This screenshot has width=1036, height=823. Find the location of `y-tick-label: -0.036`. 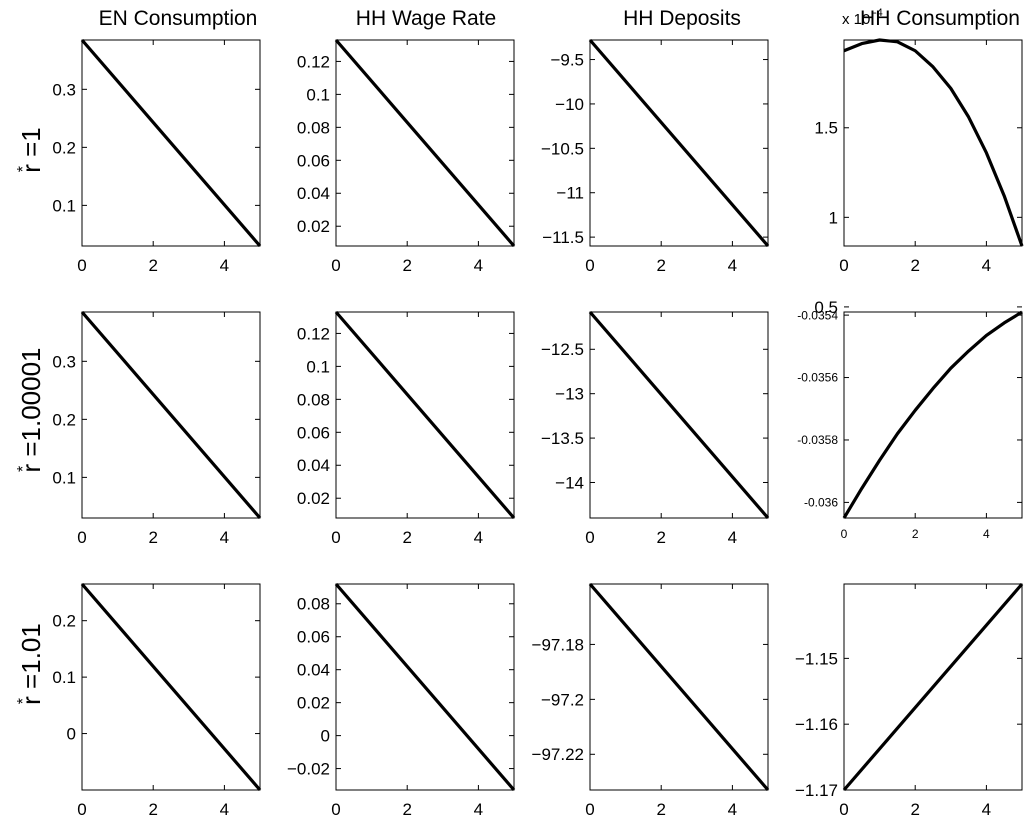

y-tick-label: -0.036 is located at coordinates (821, 503).